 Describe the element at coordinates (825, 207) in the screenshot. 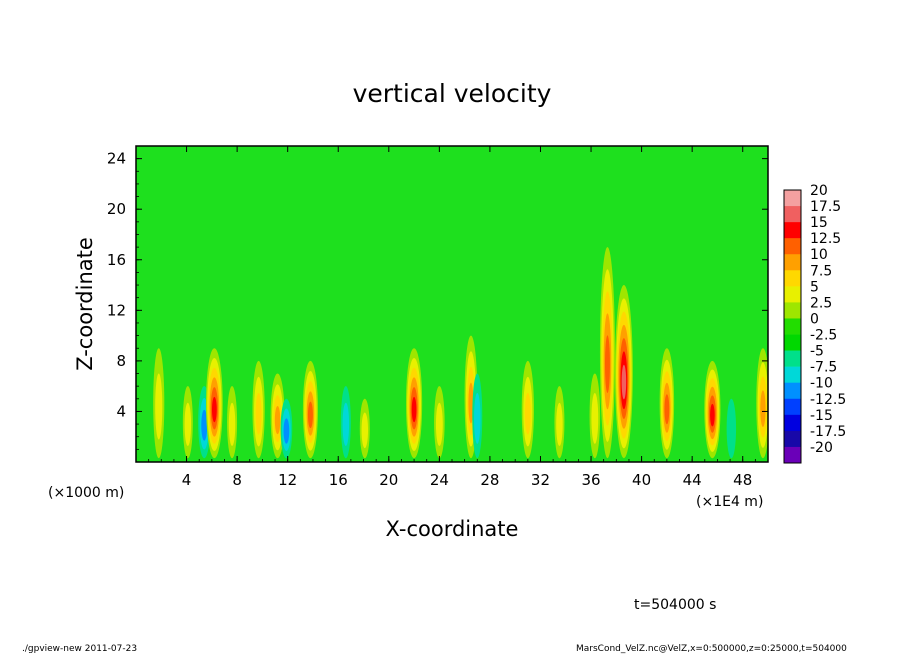

I see `colorbar-label: 17.5` at that location.